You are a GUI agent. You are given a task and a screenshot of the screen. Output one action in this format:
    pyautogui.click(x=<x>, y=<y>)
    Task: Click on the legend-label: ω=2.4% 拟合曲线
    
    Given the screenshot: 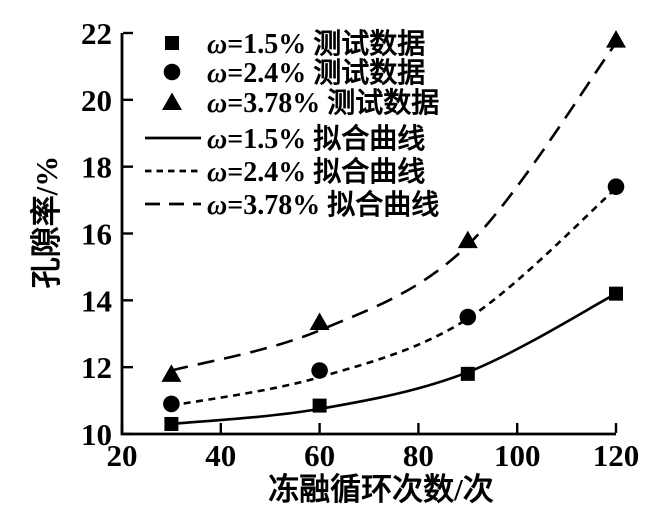 What is the action you would take?
    pyautogui.click(x=316, y=171)
    